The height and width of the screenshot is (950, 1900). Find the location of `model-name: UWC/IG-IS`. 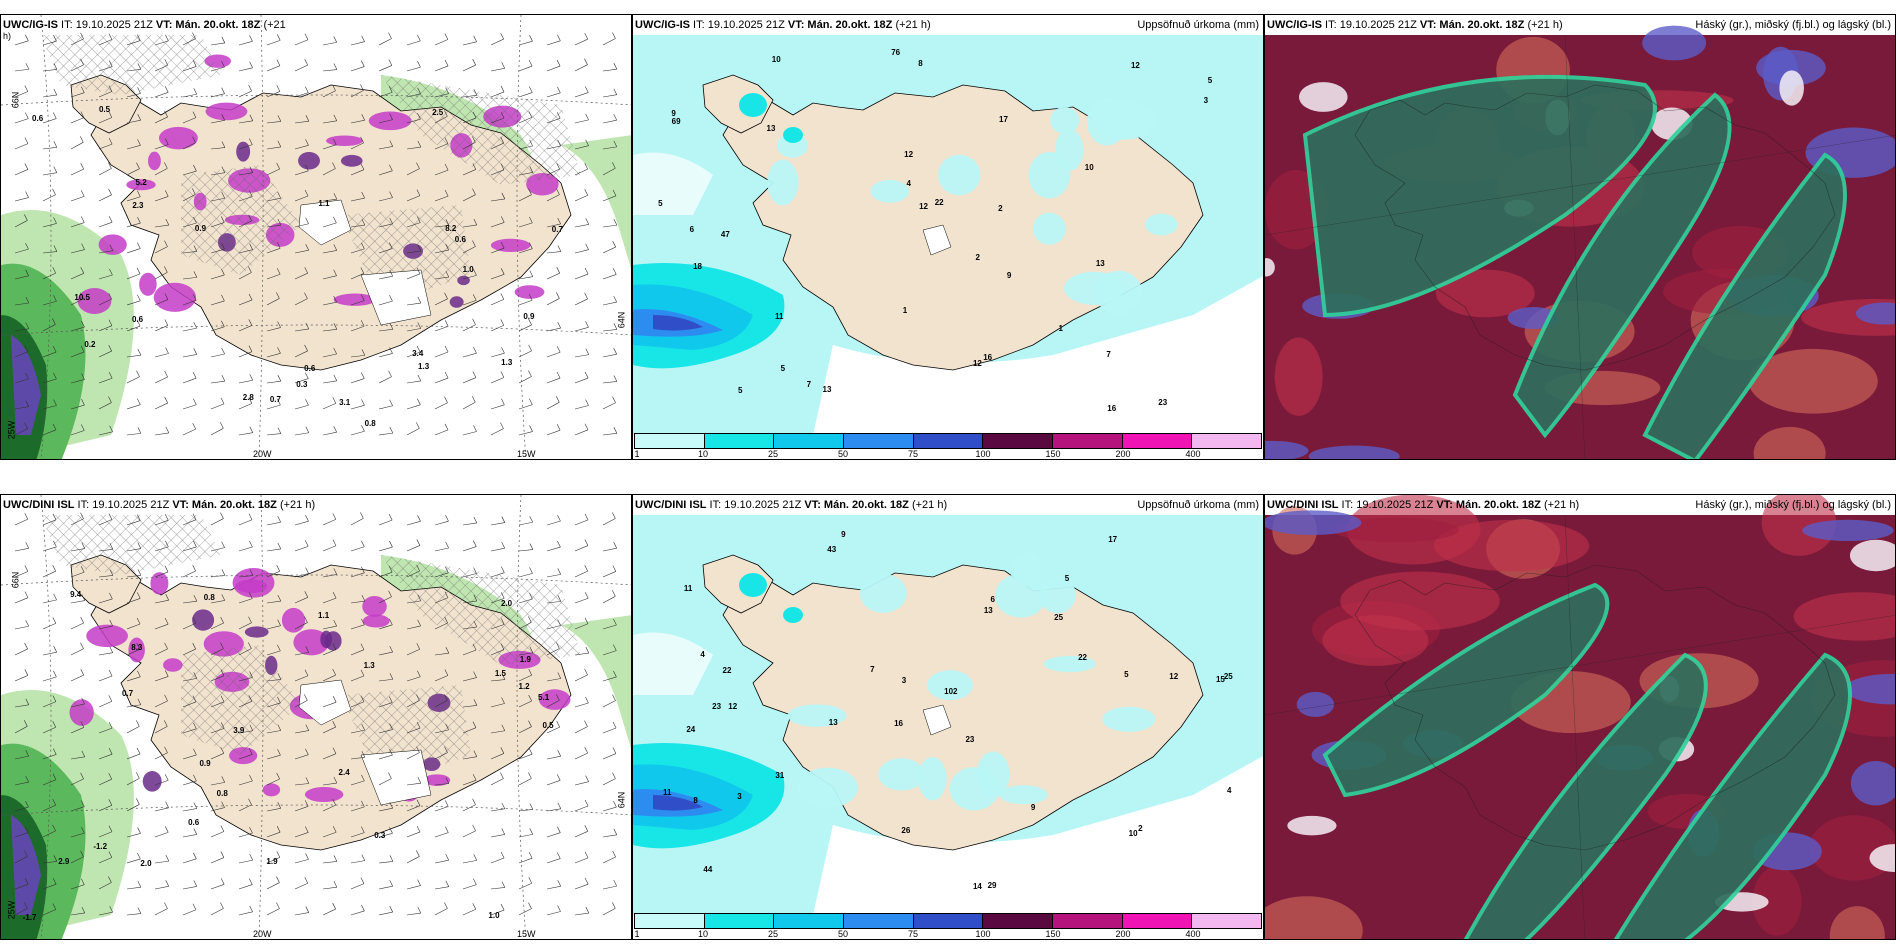

model-name: UWC/IG-IS is located at coordinates (662, 25).